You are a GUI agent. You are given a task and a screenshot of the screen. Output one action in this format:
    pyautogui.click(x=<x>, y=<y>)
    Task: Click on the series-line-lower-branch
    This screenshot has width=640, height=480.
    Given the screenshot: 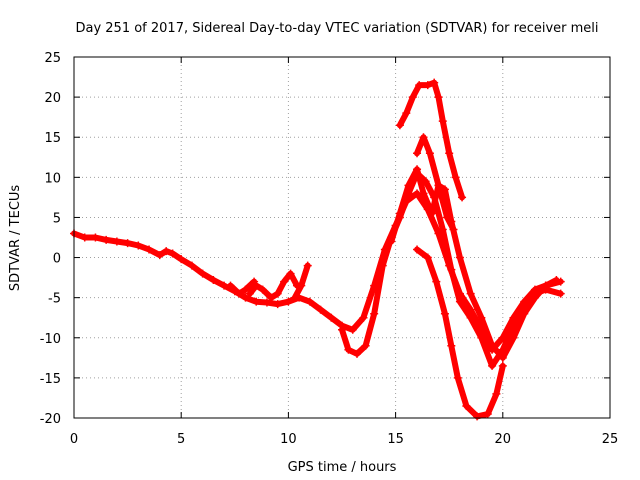 What is the action you would take?
    pyautogui.click(x=451, y=269)
    